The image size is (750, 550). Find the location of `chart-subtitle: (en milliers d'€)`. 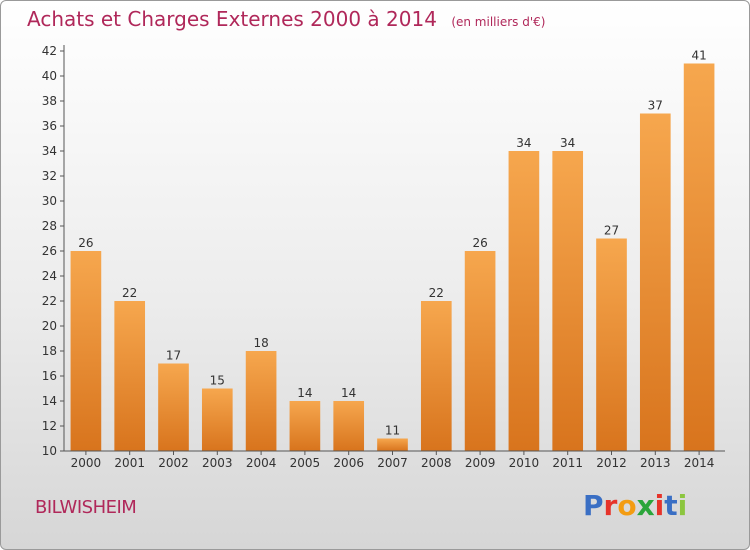

chart-subtitle: (en milliers d'€) is located at coordinates (498, 22).